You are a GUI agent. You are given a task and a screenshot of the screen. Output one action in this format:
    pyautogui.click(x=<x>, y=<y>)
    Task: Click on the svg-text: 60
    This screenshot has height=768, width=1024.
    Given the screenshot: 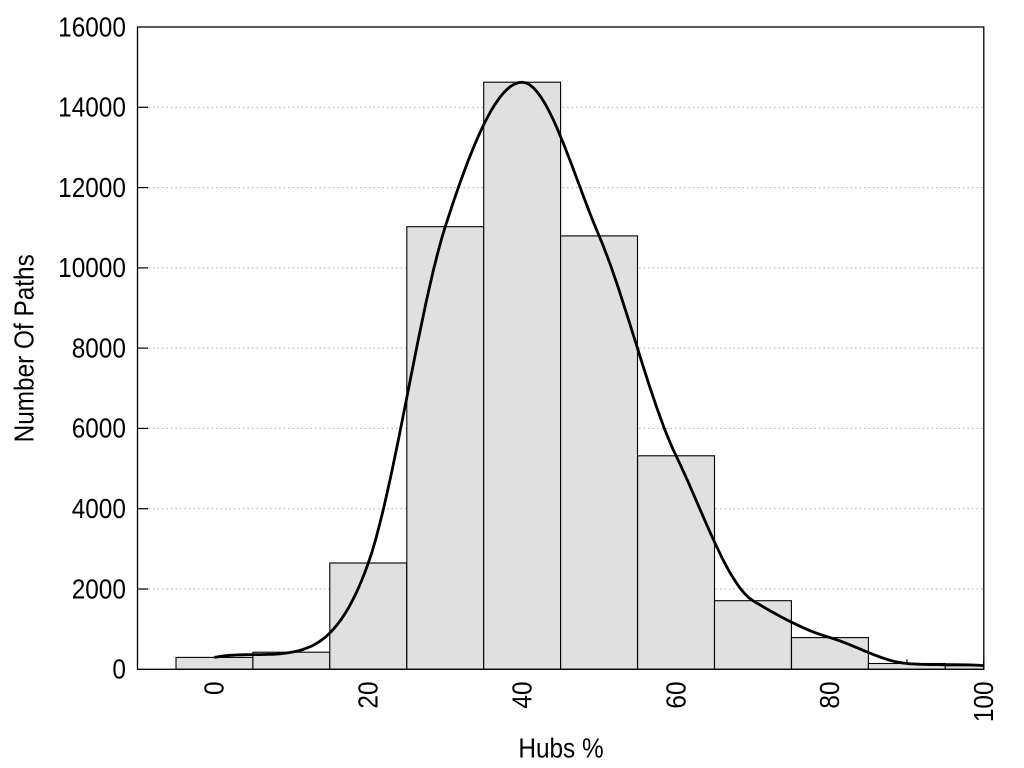 What is the action you would take?
    pyautogui.click(x=676, y=695)
    